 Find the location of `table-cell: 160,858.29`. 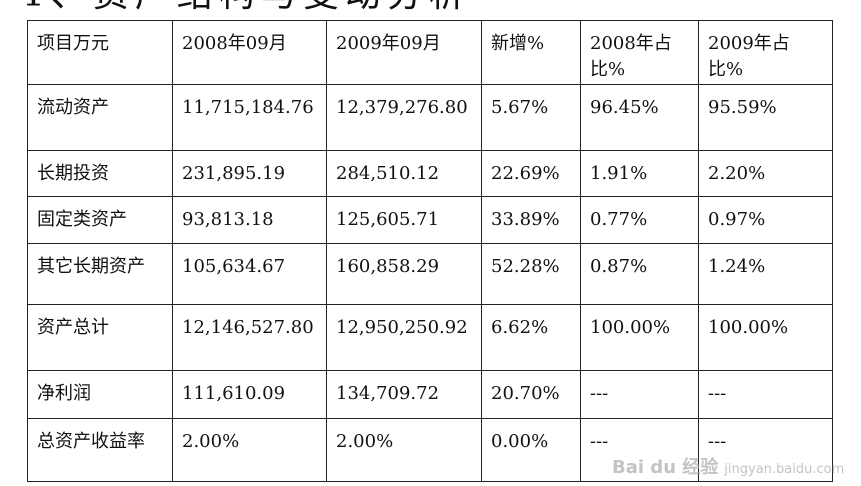

table-cell: 160,858.29 is located at coordinates (404, 274).